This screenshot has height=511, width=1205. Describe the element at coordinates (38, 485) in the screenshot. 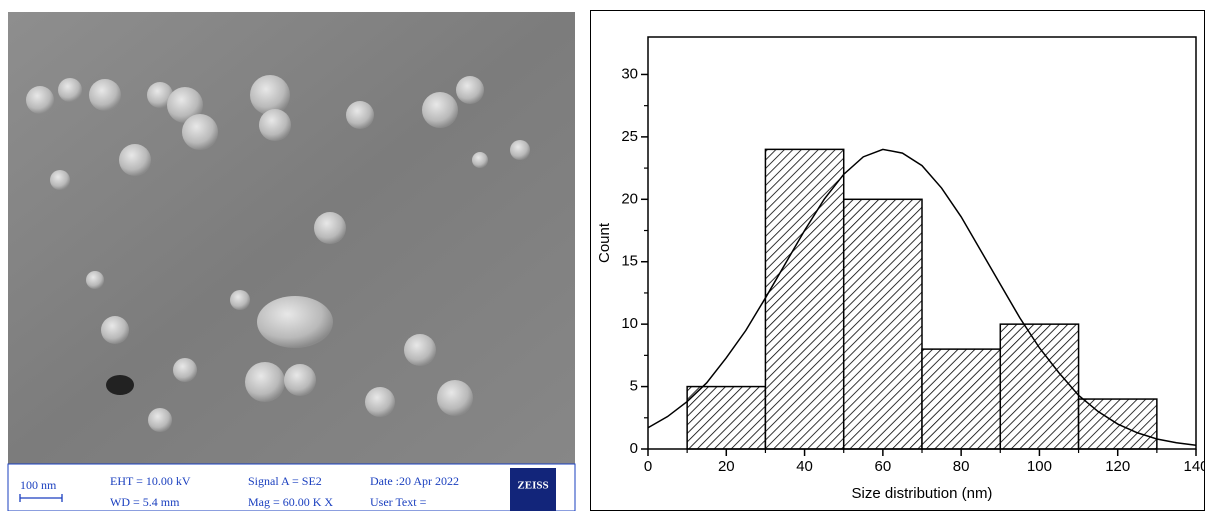

I see `scale-bar-label: 100 nm` at that location.